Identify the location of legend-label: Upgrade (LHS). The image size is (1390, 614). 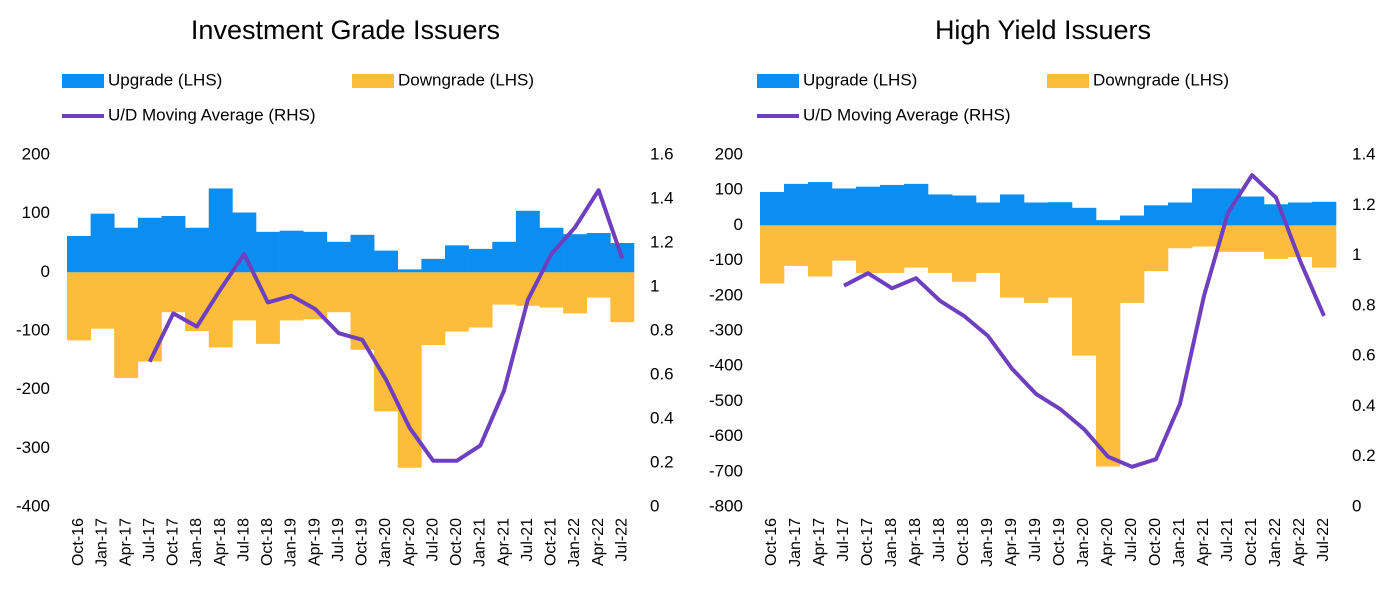
(860, 79).